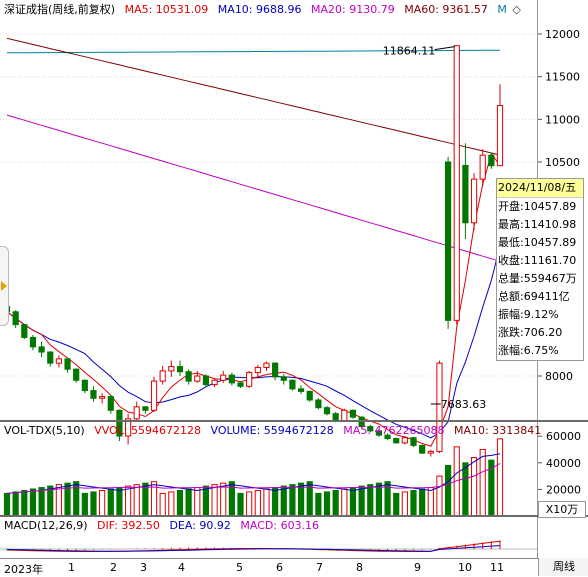 The width and height of the screenshot is (588, 577). I want to click on x-tick: 5, so click(239, 567).